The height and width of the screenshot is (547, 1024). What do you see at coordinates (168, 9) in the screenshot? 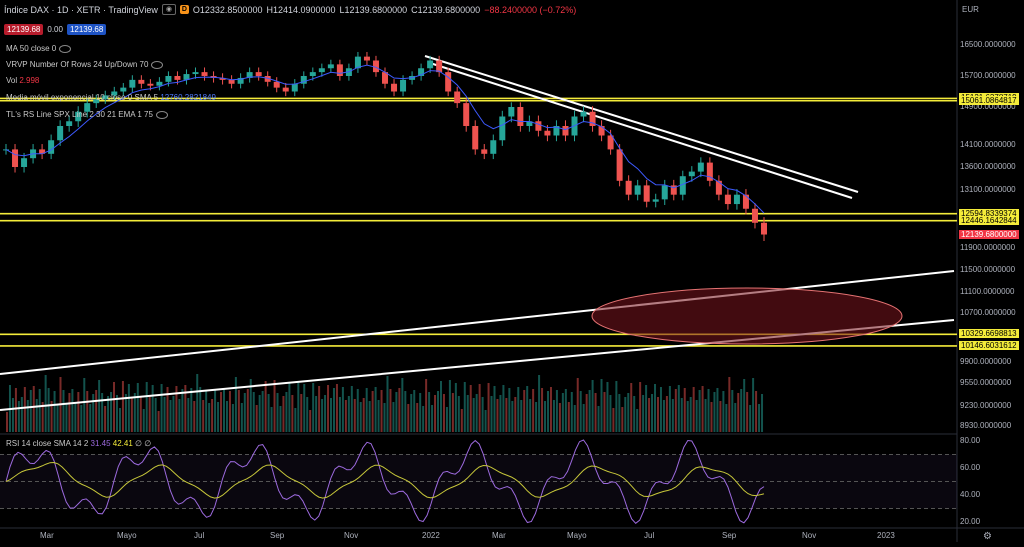
I see `eye-icon: ◉` at bounding box center [168, 9].